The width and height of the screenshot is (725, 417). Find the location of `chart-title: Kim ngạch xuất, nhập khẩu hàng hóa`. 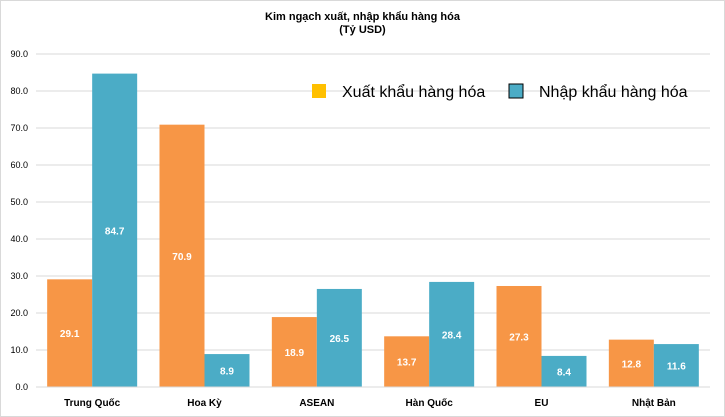

chart-title: Kim ngạch xuất, nhập khẩu hàng hóa is located at coordinates (362, 17).